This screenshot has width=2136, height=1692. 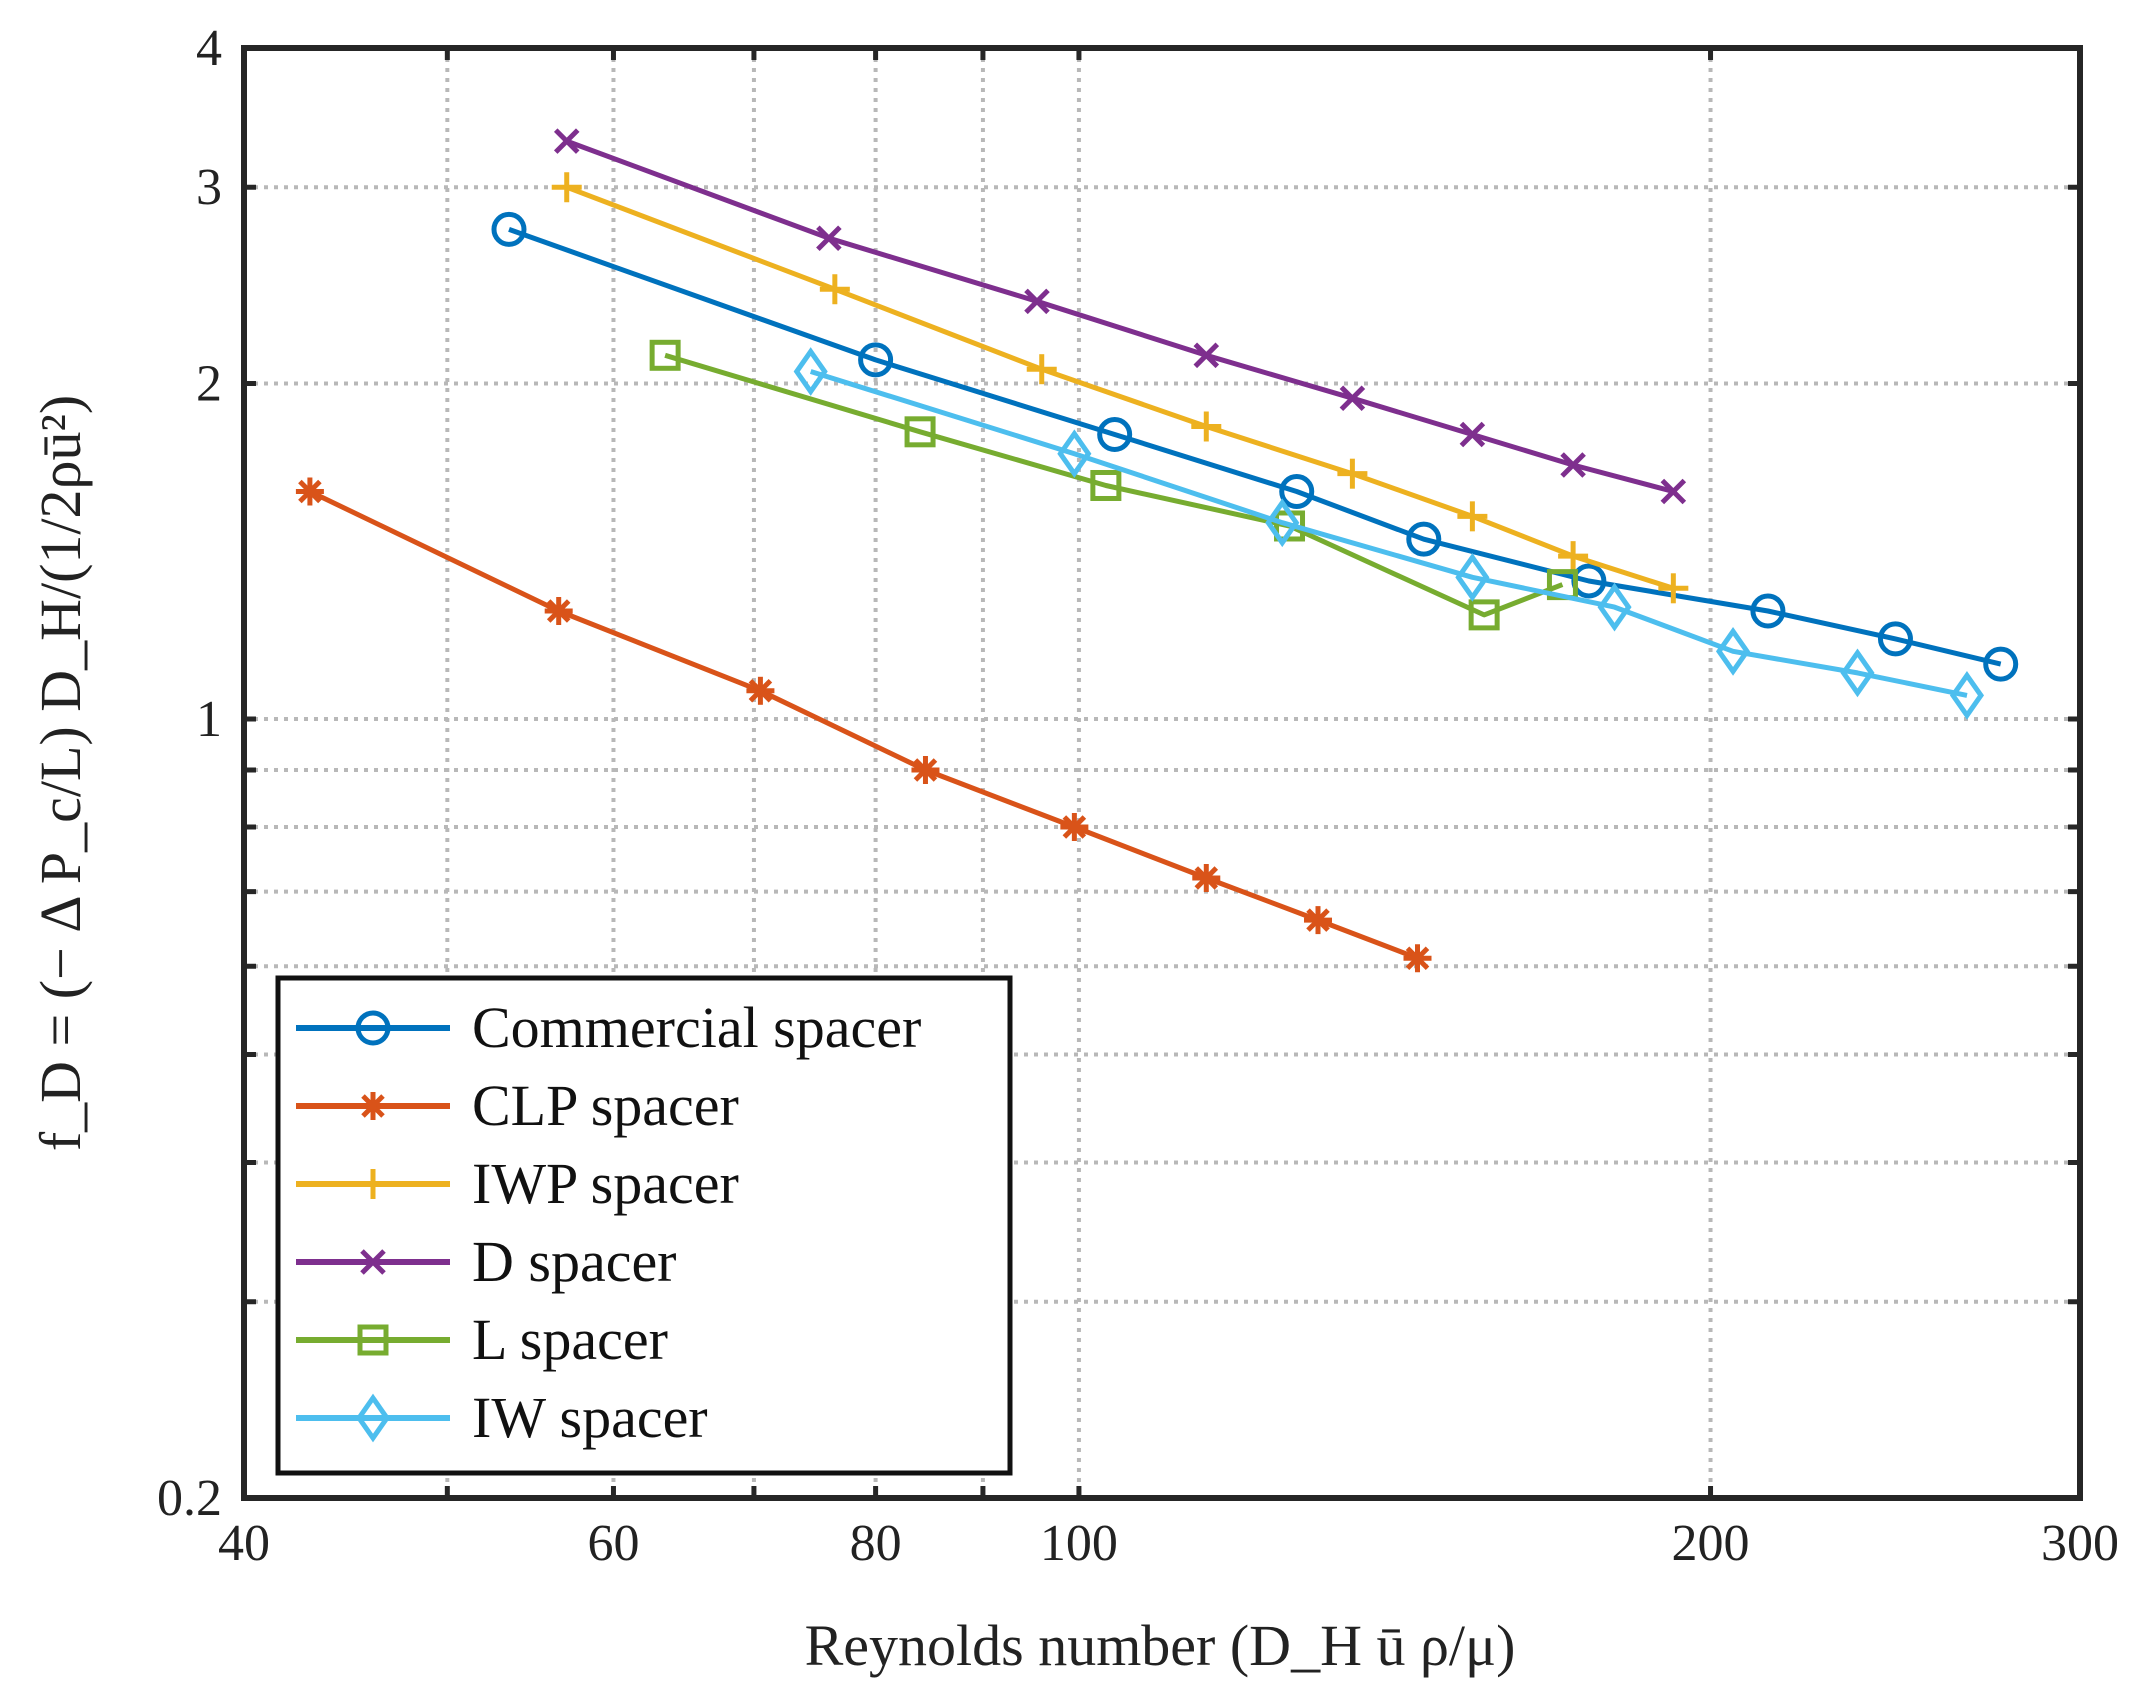 I want to click on series-line-d-spacer, so click(x=1119, y=316).